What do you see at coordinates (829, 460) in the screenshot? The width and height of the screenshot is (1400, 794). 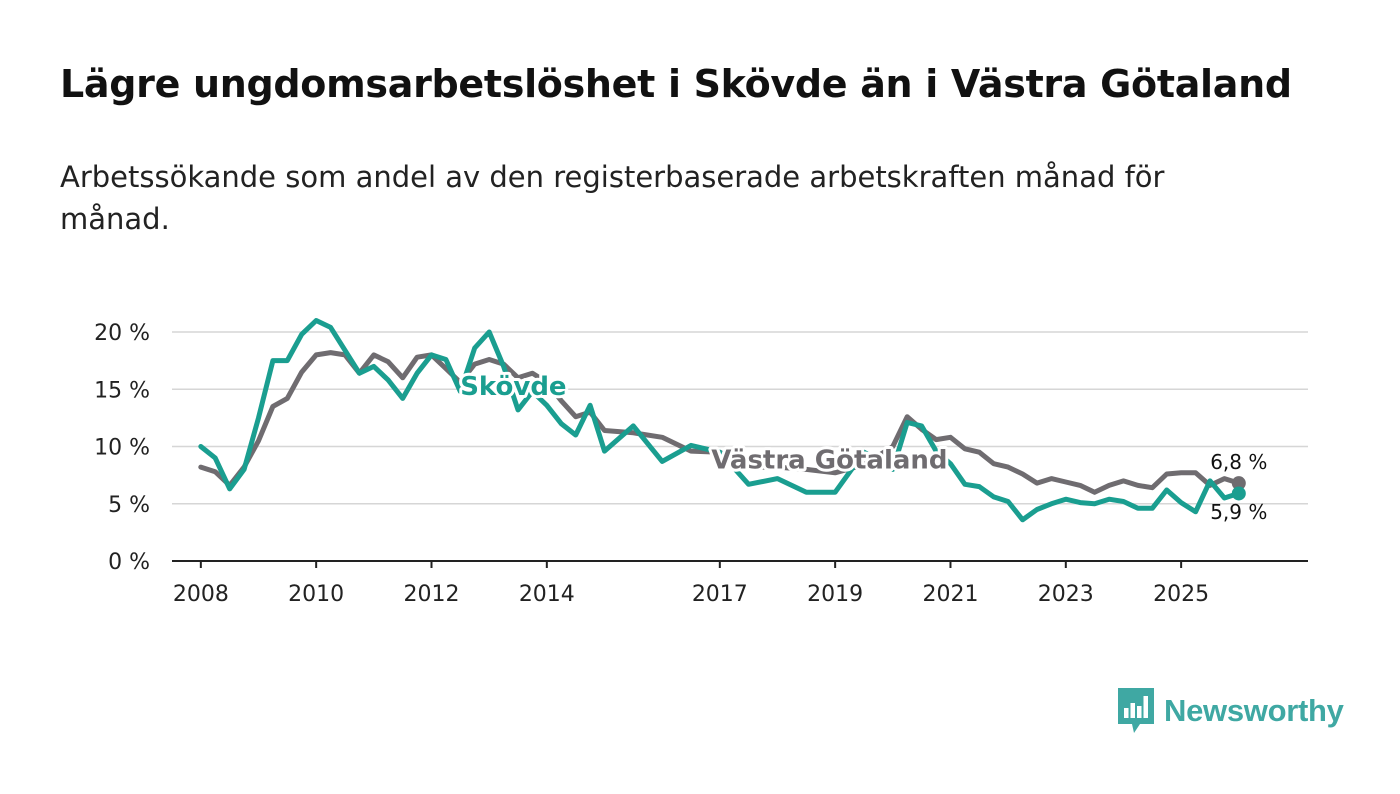 I see `series-label-v-stra-g-taland: Västra Götaland` at bounding box center [829, 460].